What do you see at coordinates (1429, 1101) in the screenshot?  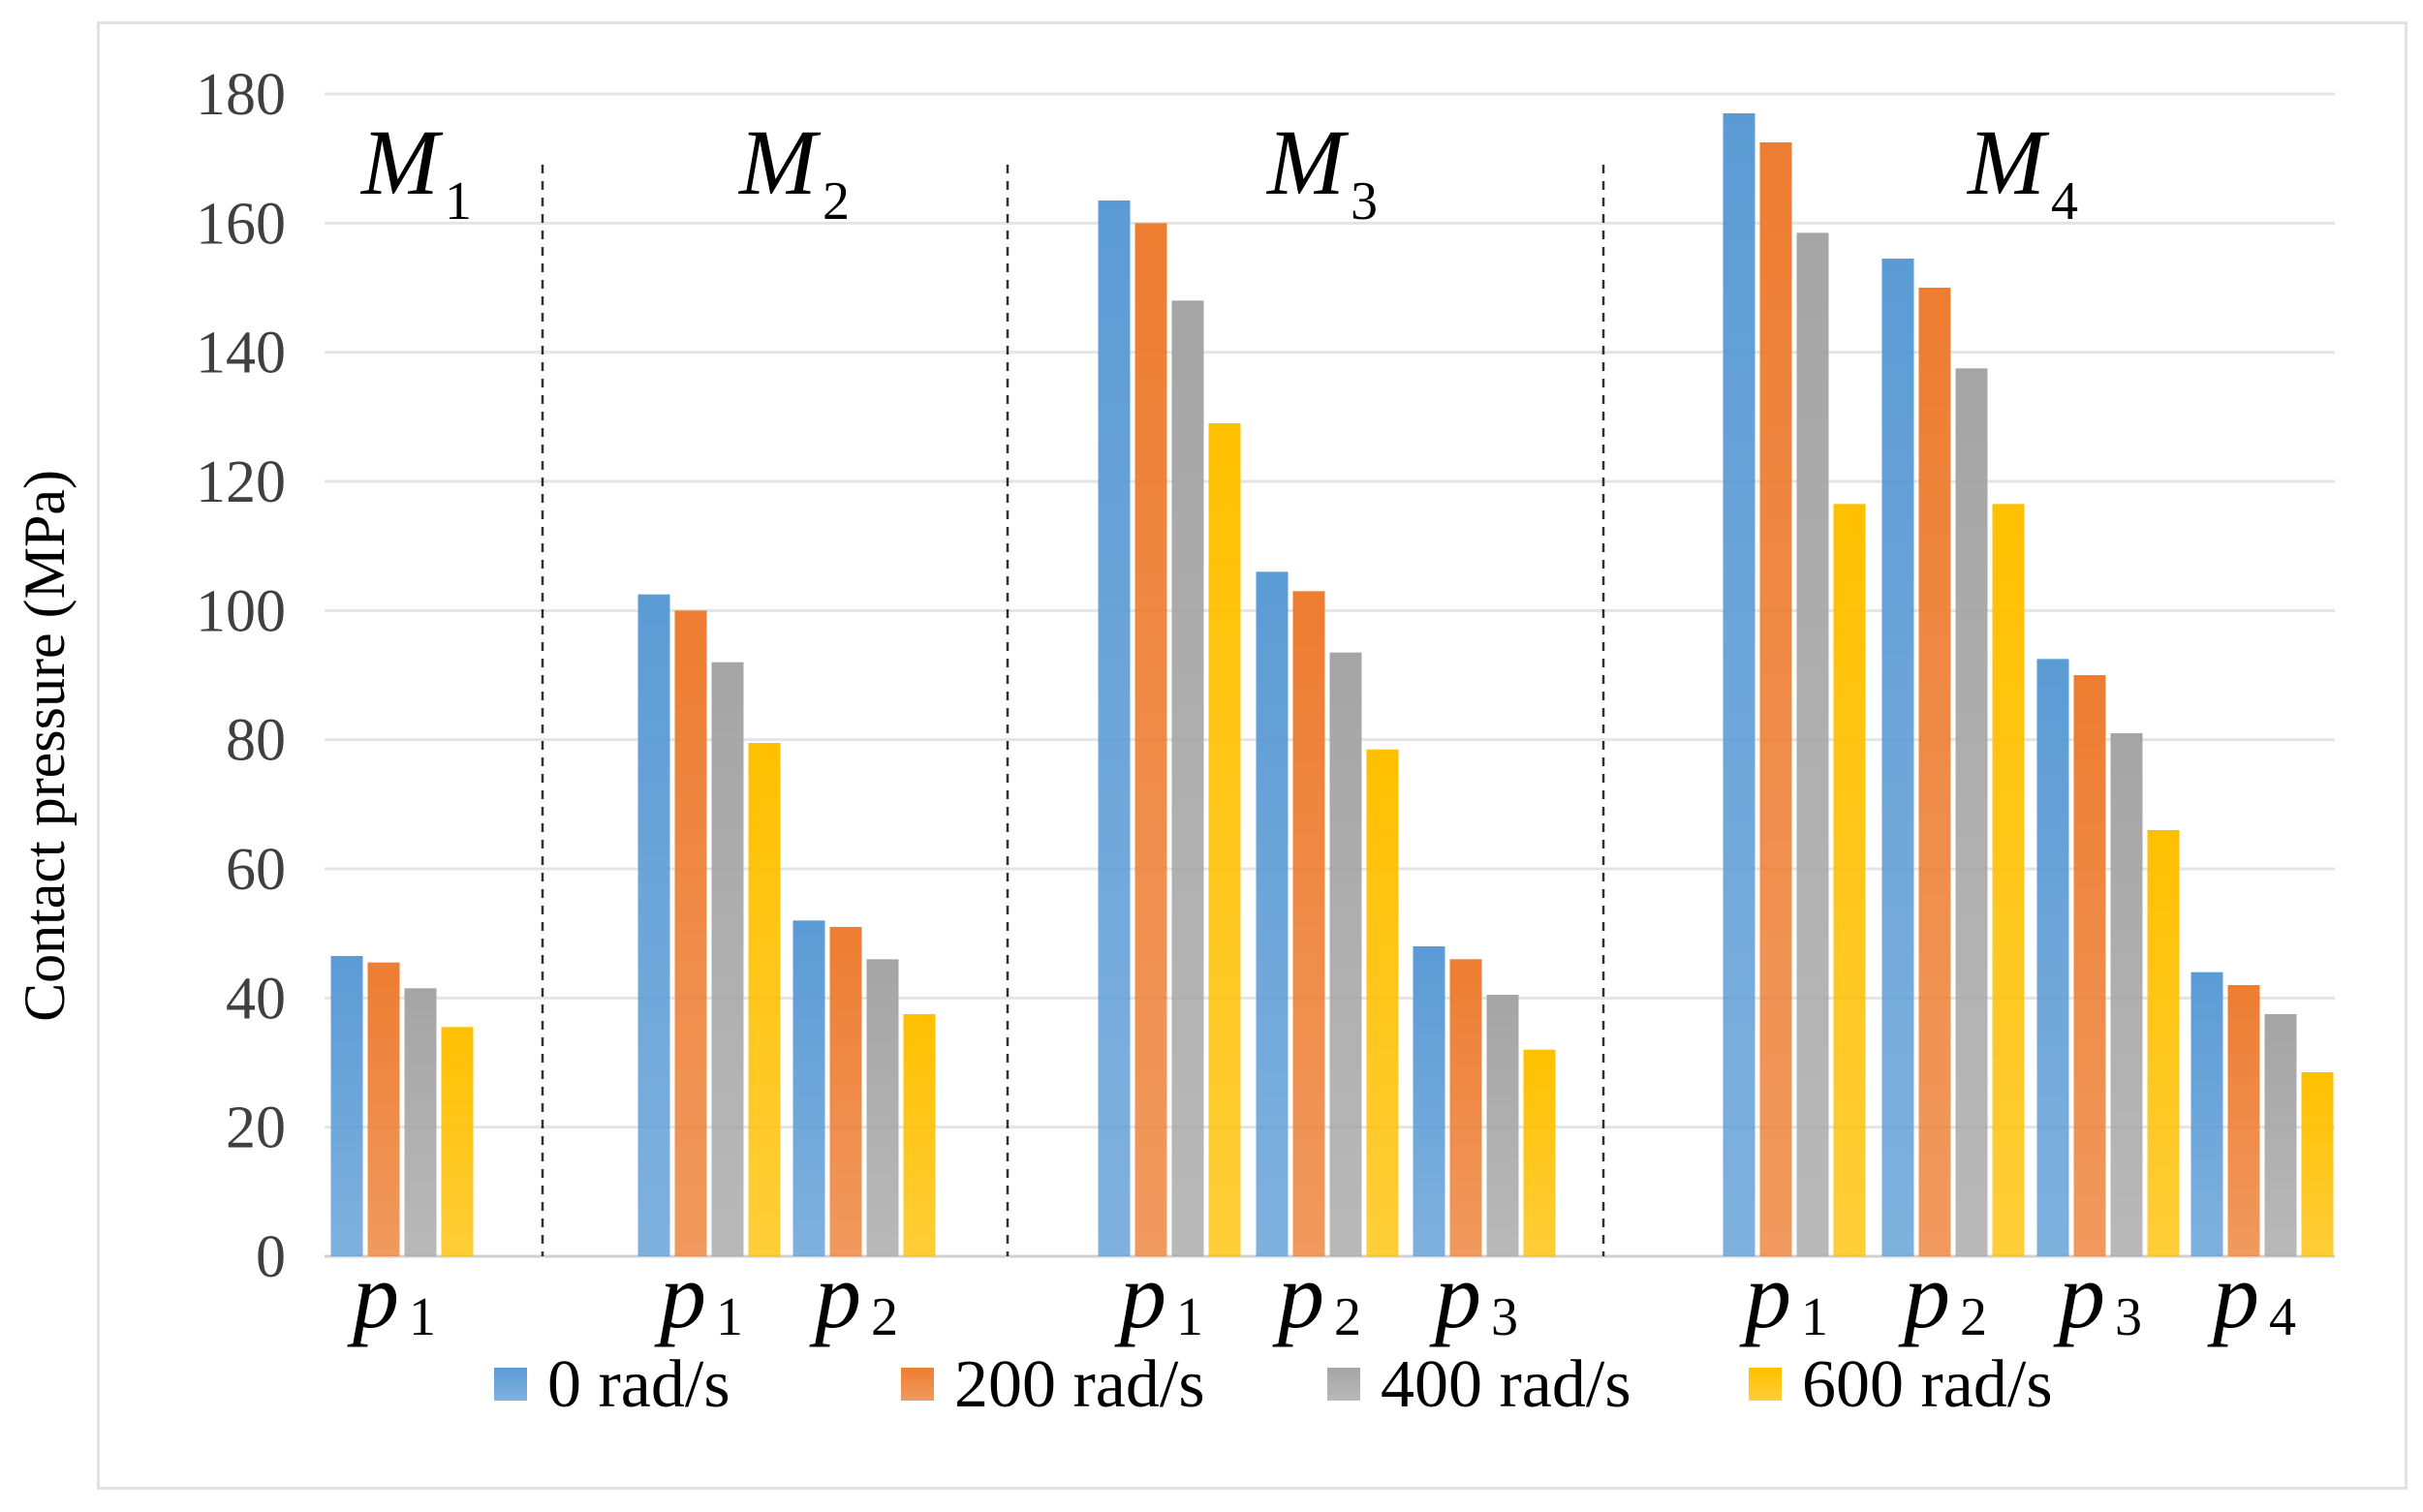 I see `bar-m3-p3-0rads` at bounding box center [1429, 1101].